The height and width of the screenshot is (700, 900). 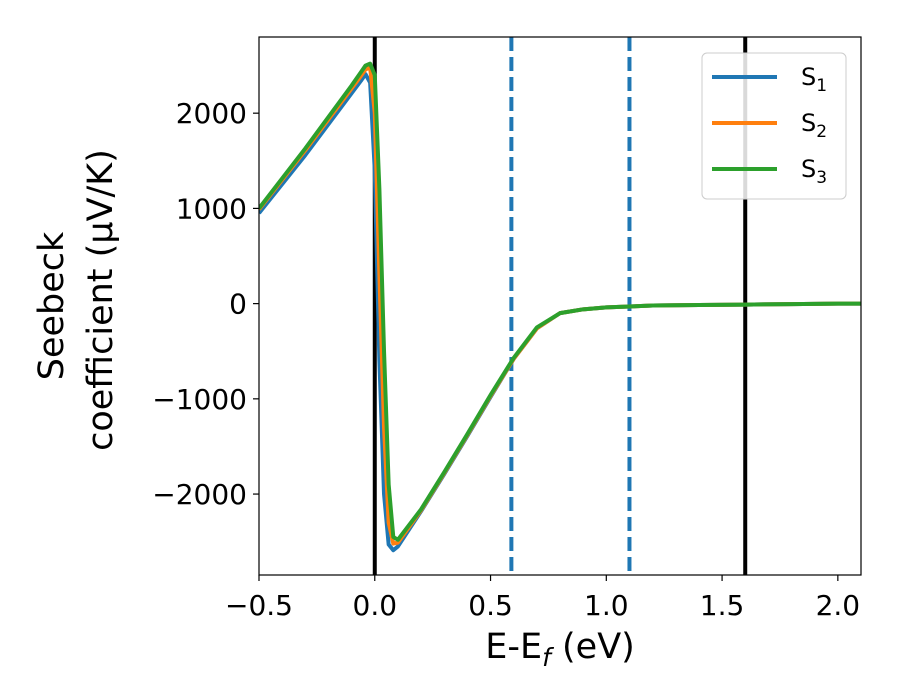 I want to click on y-tick-label: 0, so click(x=238, y=304).